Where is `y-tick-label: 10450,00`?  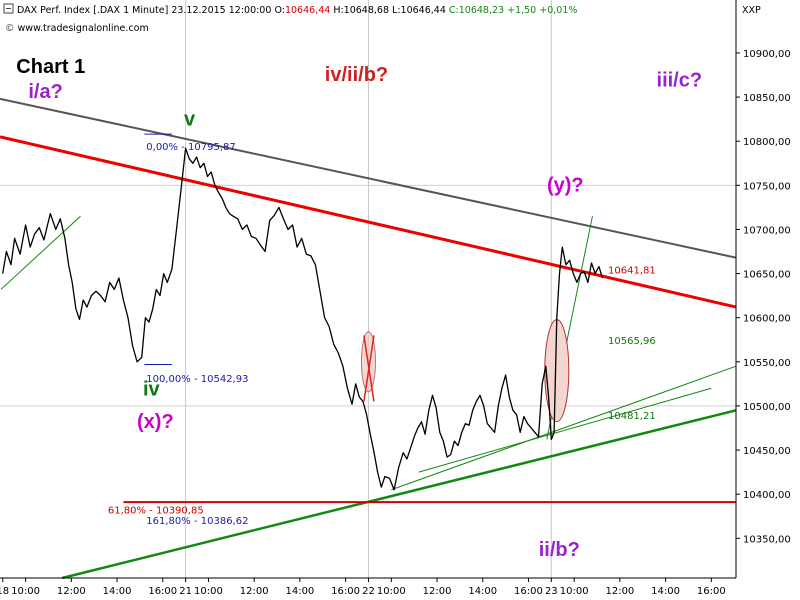
y-tick-label: 10450,00 is located at coordinates (767, 451).